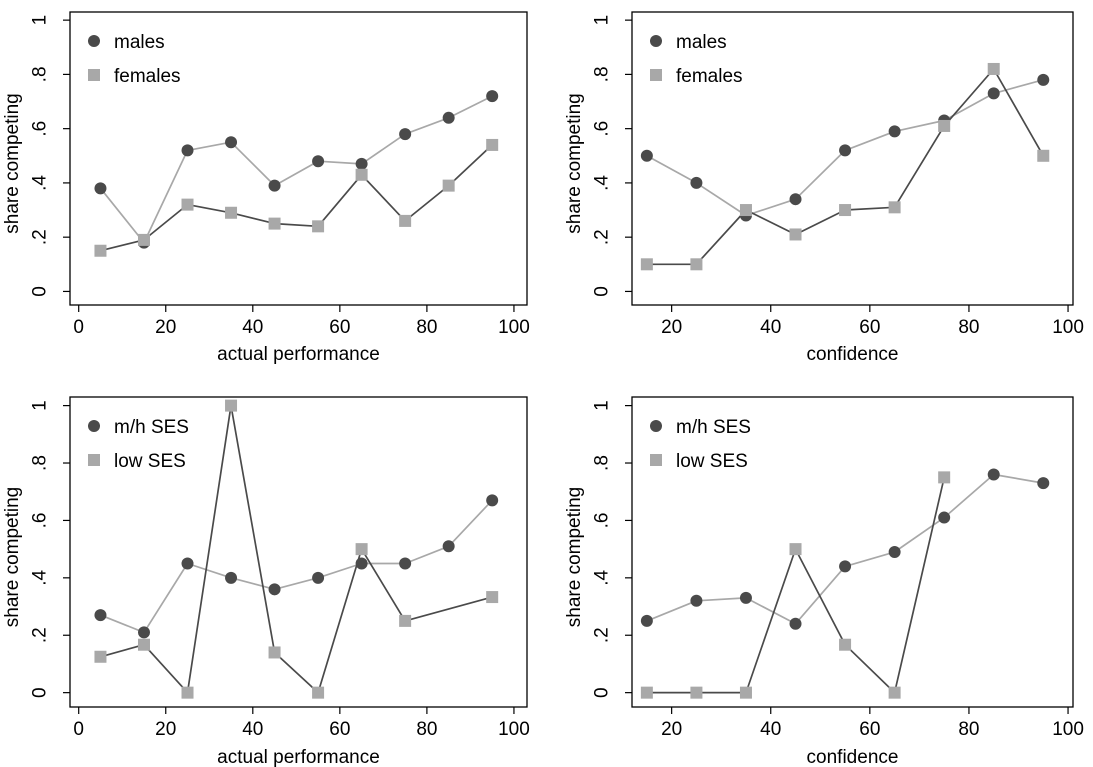 The height and width of the screenshot is (767, 1093). I want to click on legend-label: females, so click(709, 76).